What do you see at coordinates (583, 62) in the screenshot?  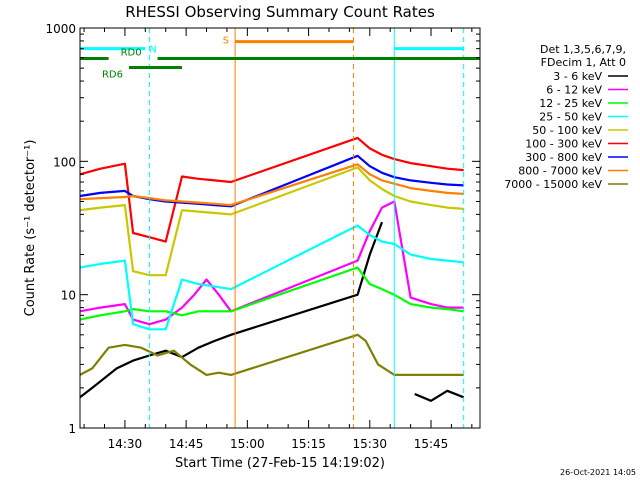 I see `legend-header-line-2: FDecim 1, Att 0` at bounding box center [583, 62].